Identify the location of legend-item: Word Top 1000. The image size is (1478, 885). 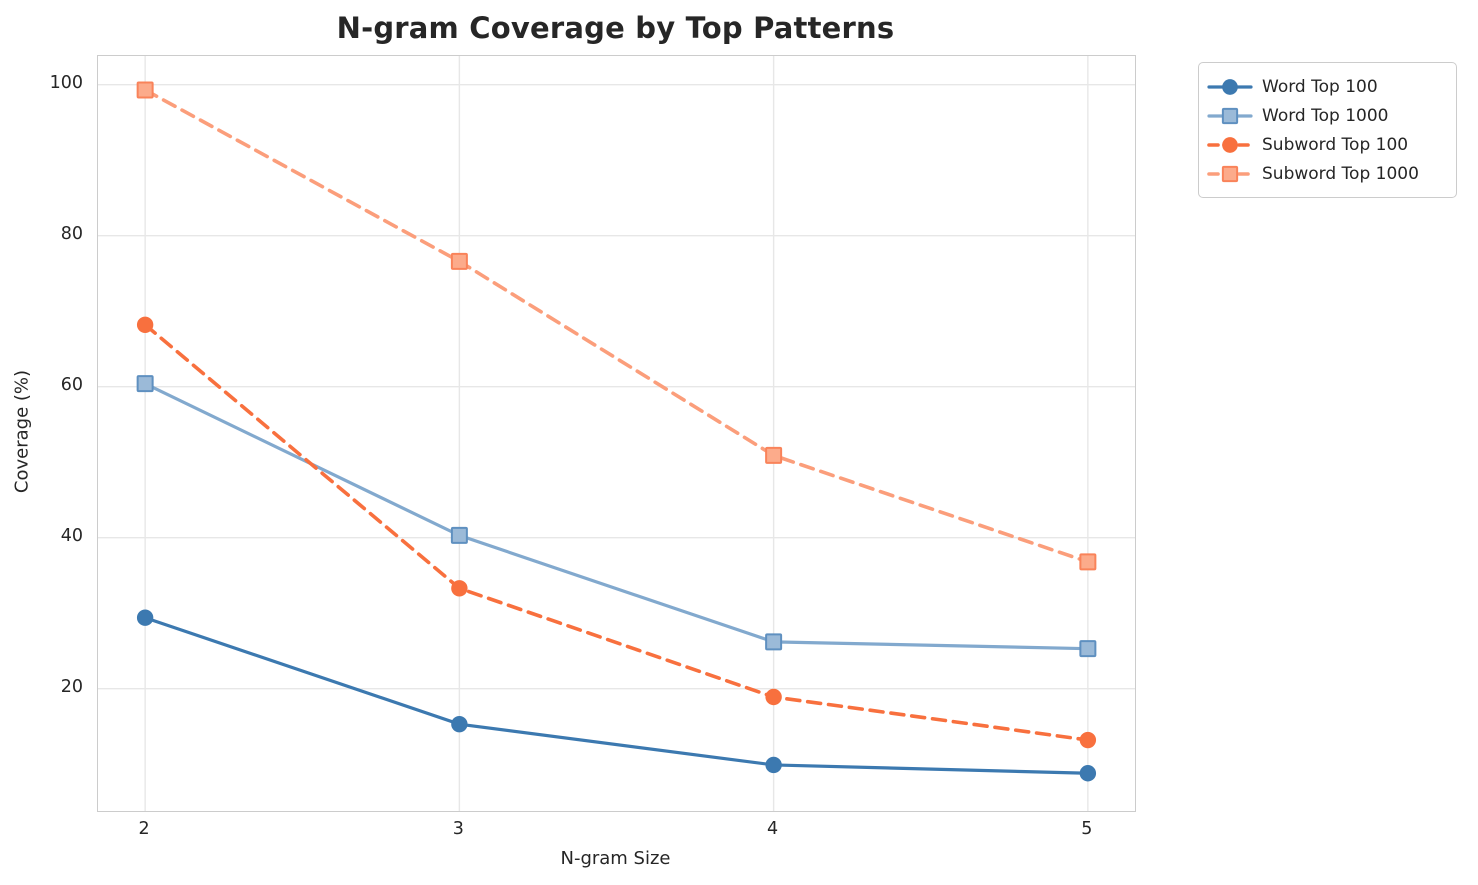
(1326, 115).